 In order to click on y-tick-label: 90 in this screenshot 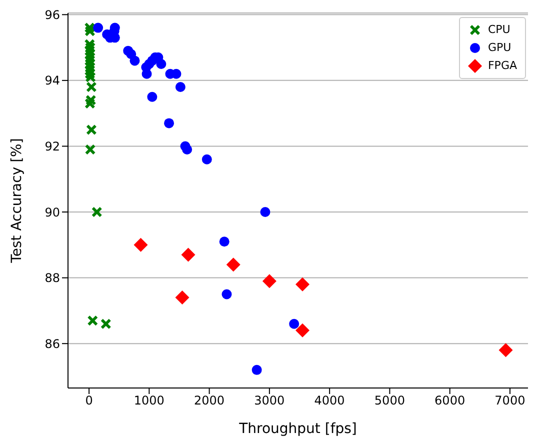, I will do `click(52, 212)`.